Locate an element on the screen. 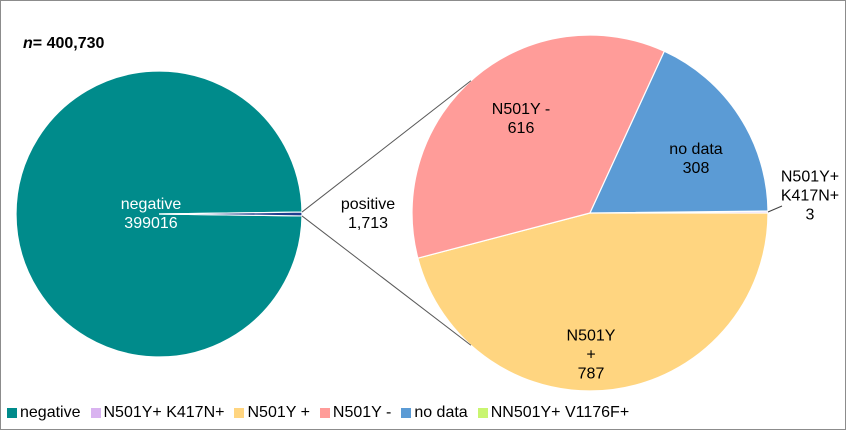  data-label-name: negative is located at coordinates (151, 204).